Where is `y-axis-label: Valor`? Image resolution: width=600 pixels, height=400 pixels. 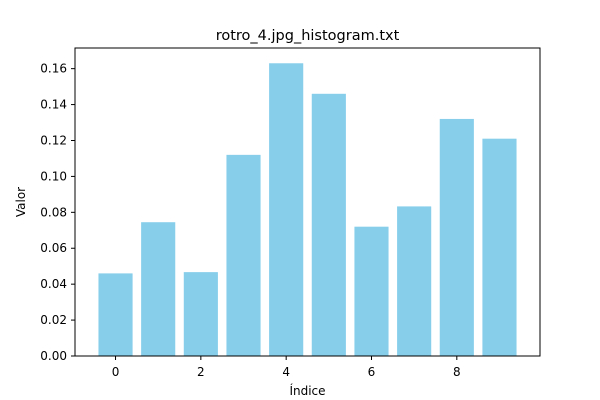
y-axis-label: Valor is located at coordinates (21, 202).